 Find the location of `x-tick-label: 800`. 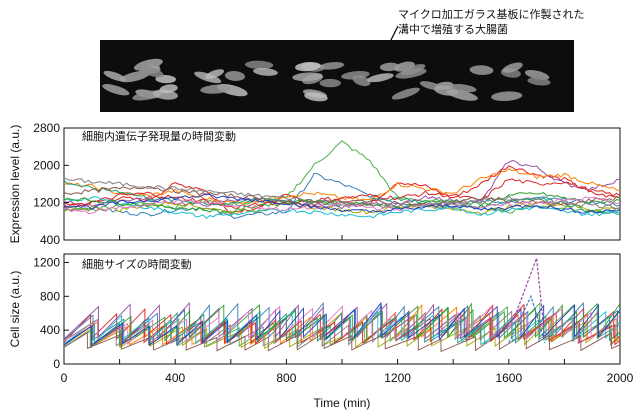

x-tick-label: 800 is located at coordinates (286, 378).